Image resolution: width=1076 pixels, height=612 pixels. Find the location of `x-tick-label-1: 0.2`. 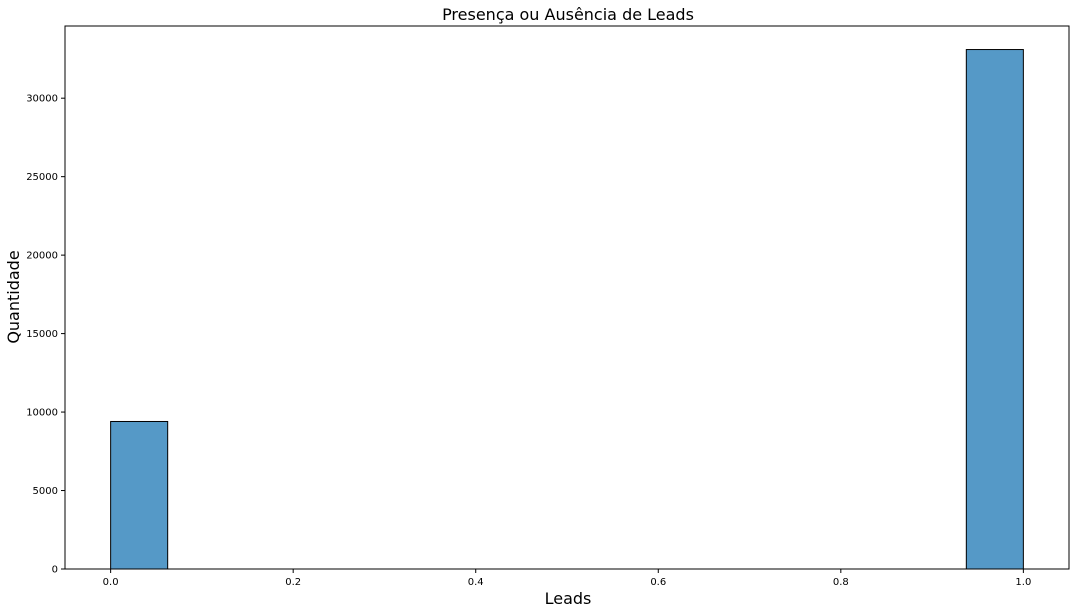

x-tick-label-1: 0.2 is located at coordinates (293, 582).